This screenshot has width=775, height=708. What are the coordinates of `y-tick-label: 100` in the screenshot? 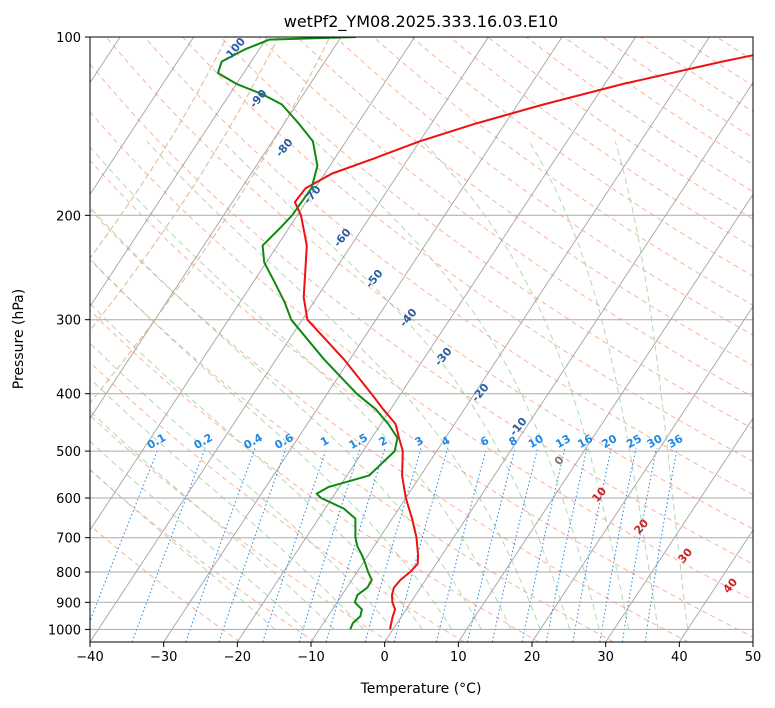 It's located at (68, 38).